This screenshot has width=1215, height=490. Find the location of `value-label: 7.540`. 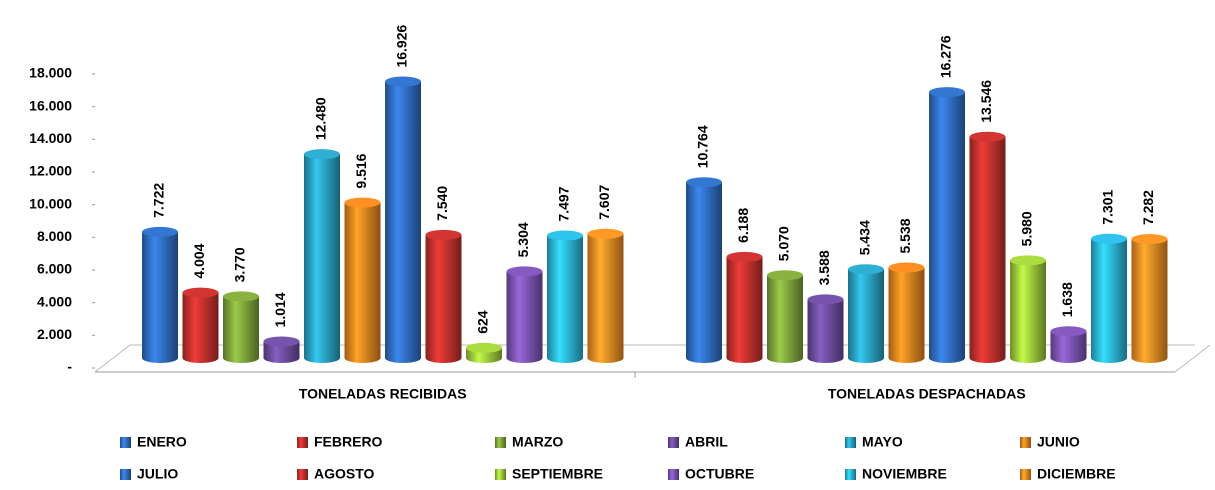

value-label: 7.540 is located at coordinates (442, 203).